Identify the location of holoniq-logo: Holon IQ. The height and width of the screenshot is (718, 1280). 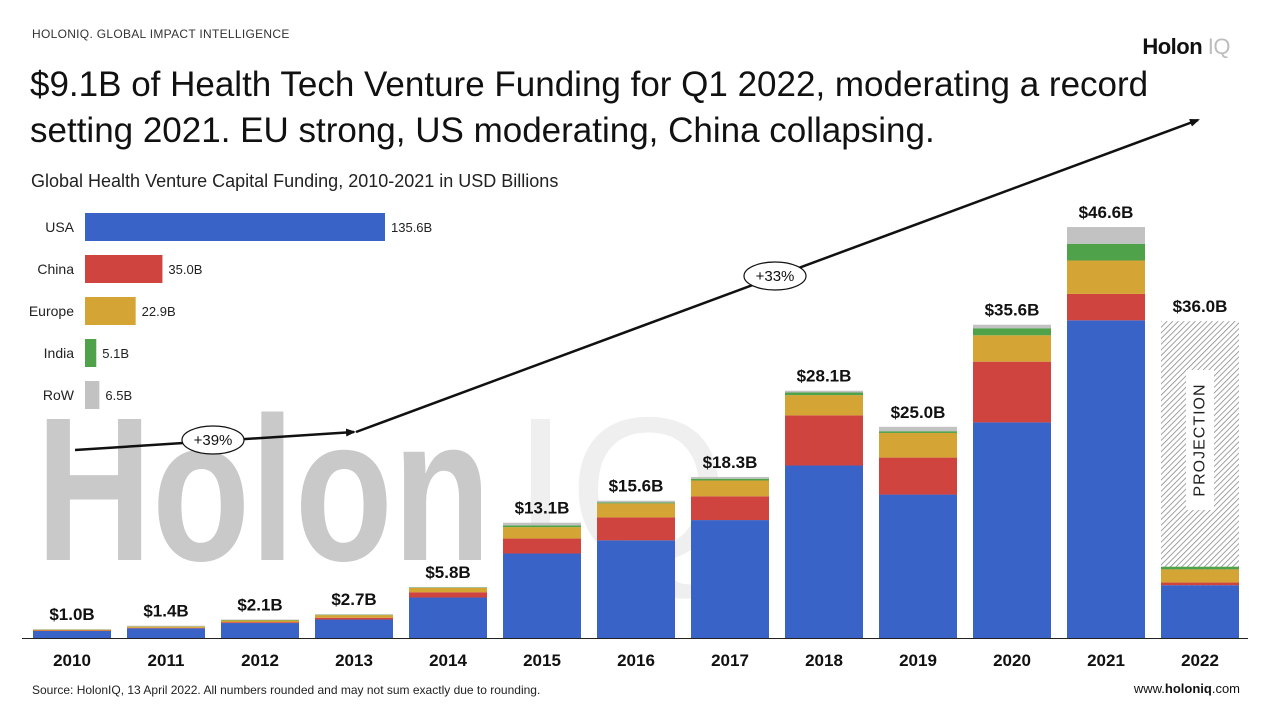
(1186, 47).